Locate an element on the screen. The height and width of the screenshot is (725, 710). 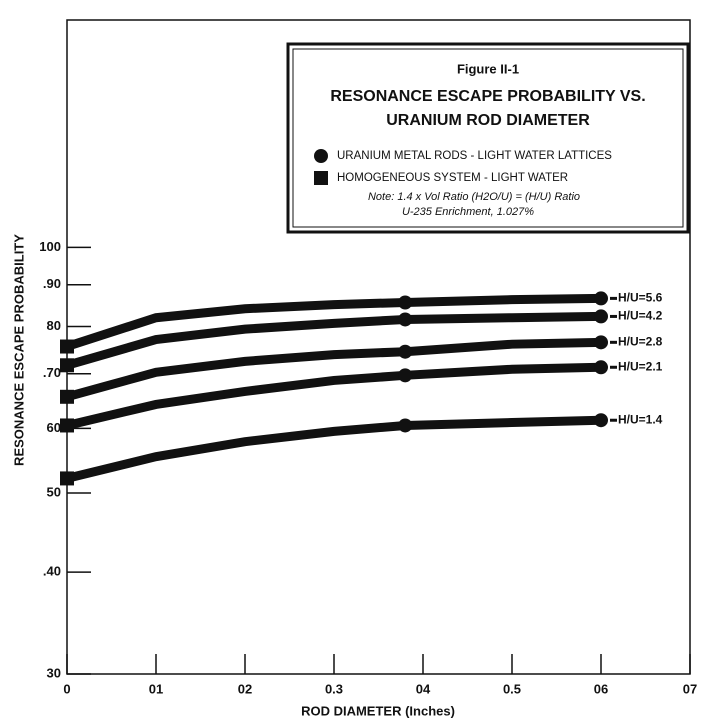
x-tick-label: 01 is located at coordinates (156, 688).